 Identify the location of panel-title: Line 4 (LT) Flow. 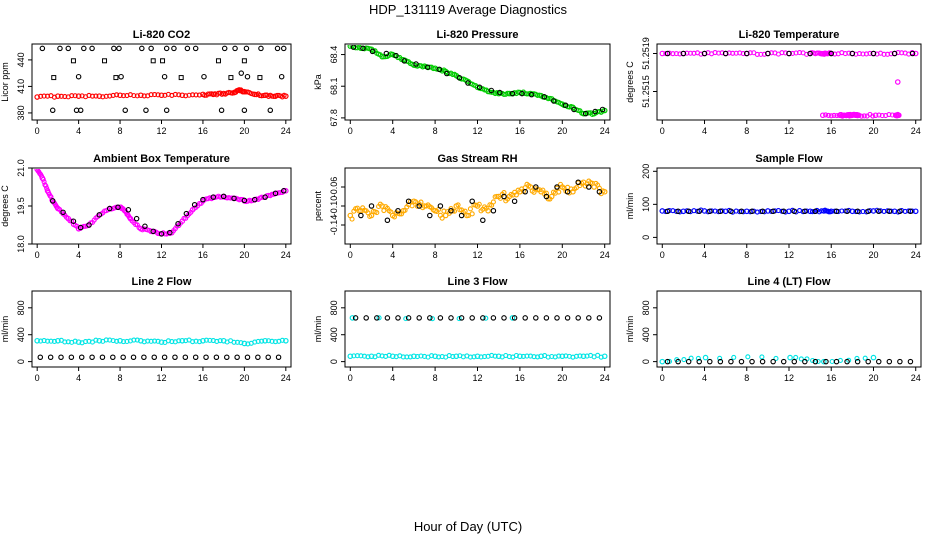
(789, 282).